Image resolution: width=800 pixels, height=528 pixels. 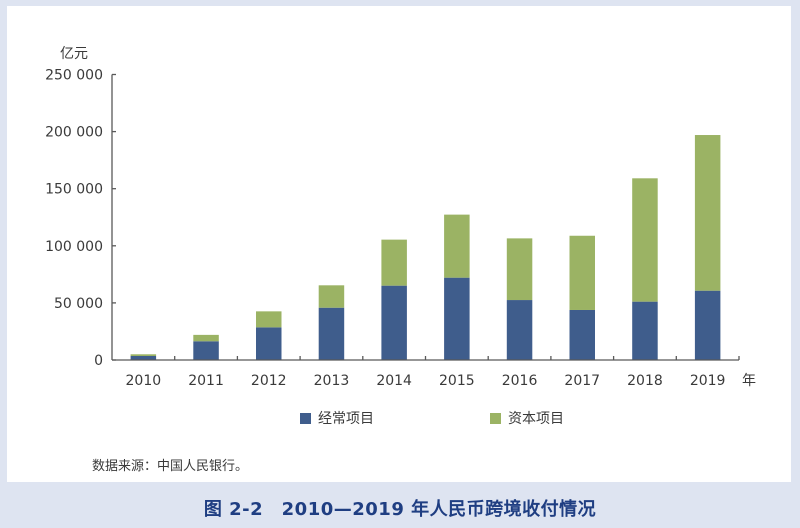 What do you see at coordinates (74, 247) in the screenshot?
I see `y-tick-label: 100 000` at bounding box center [74, 247].